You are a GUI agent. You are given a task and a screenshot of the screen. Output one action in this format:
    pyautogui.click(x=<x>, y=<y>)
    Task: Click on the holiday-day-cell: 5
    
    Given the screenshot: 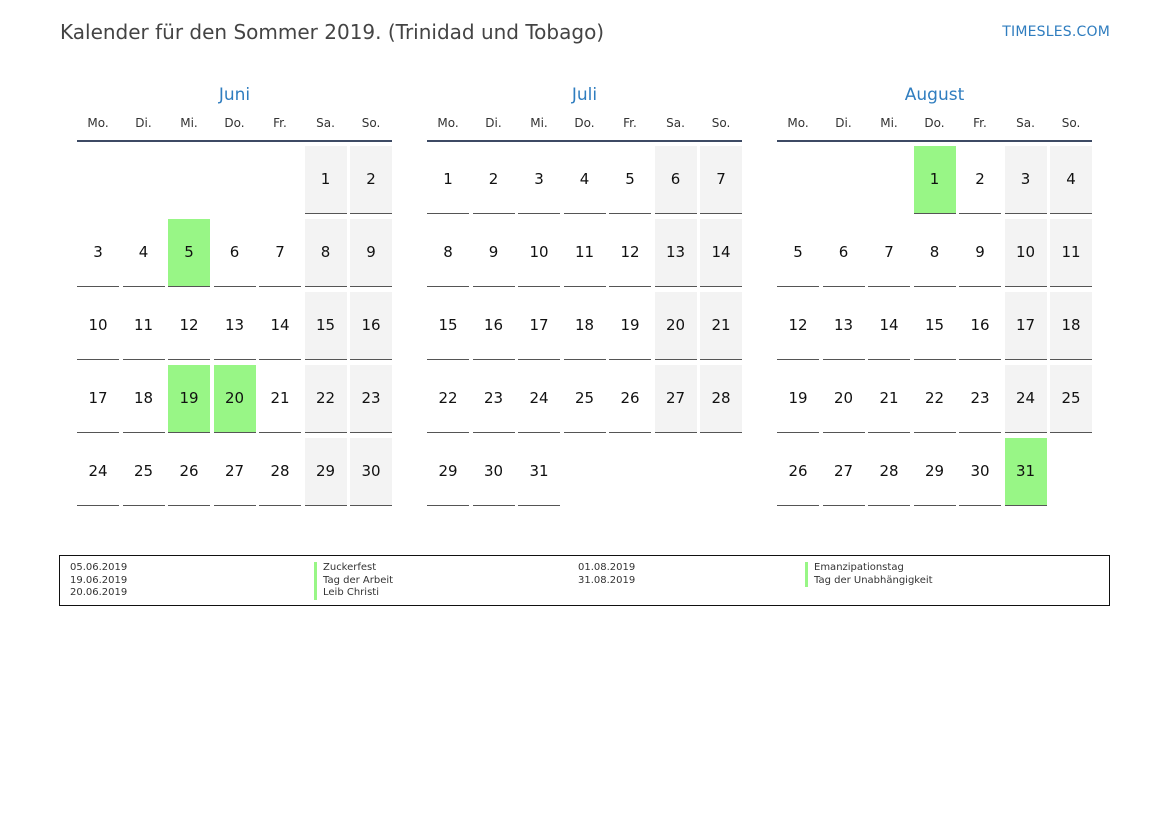 What is the action you would take?
    pyautogui.click(x=189, y=253)
    